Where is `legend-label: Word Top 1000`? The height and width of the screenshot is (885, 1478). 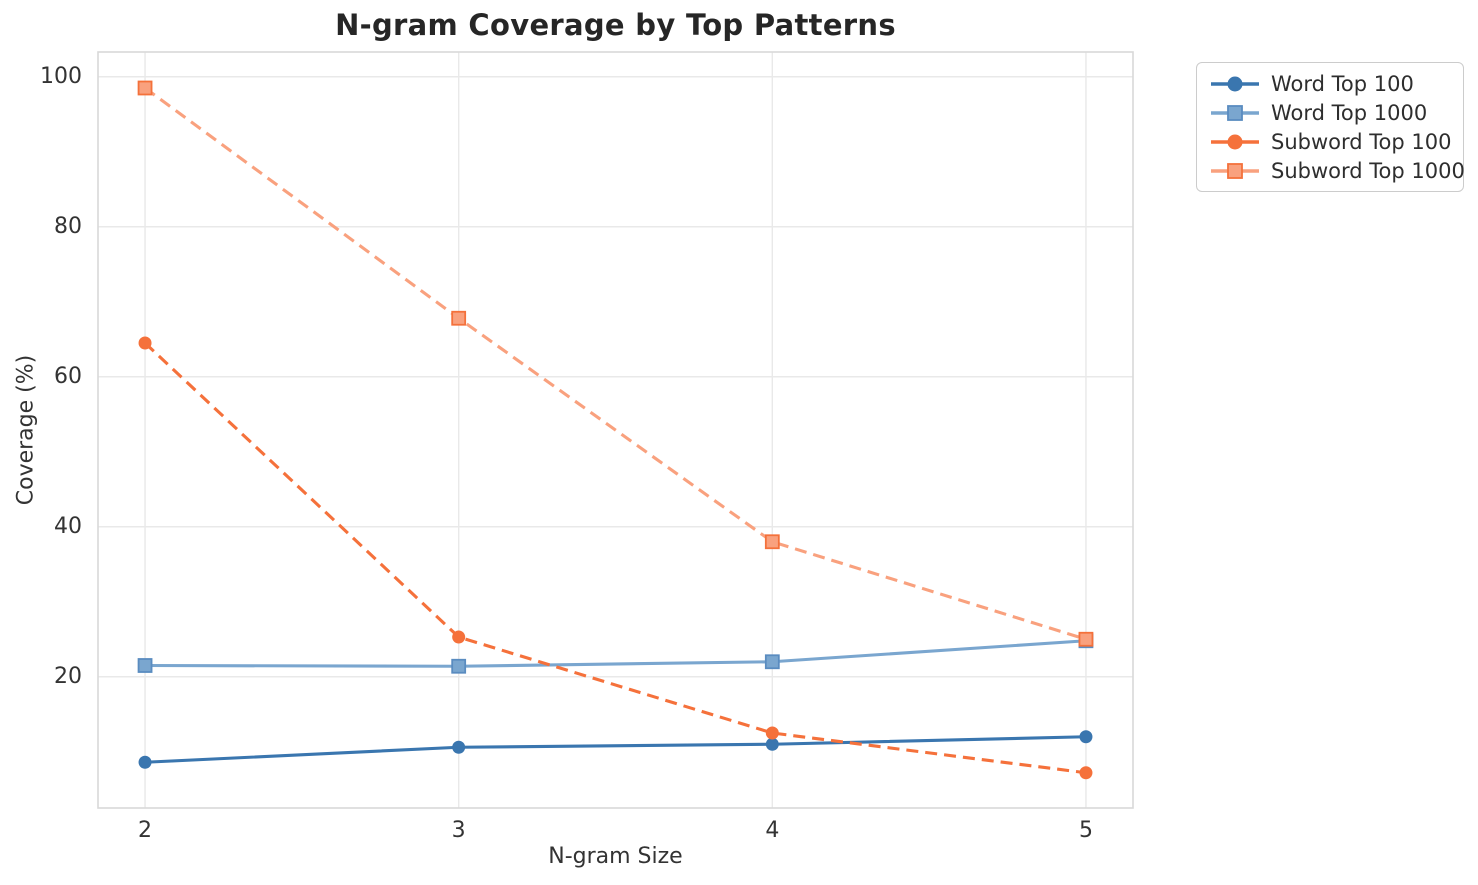
legend-label: Word Top 1000 is located at coordinates (1349, 112).